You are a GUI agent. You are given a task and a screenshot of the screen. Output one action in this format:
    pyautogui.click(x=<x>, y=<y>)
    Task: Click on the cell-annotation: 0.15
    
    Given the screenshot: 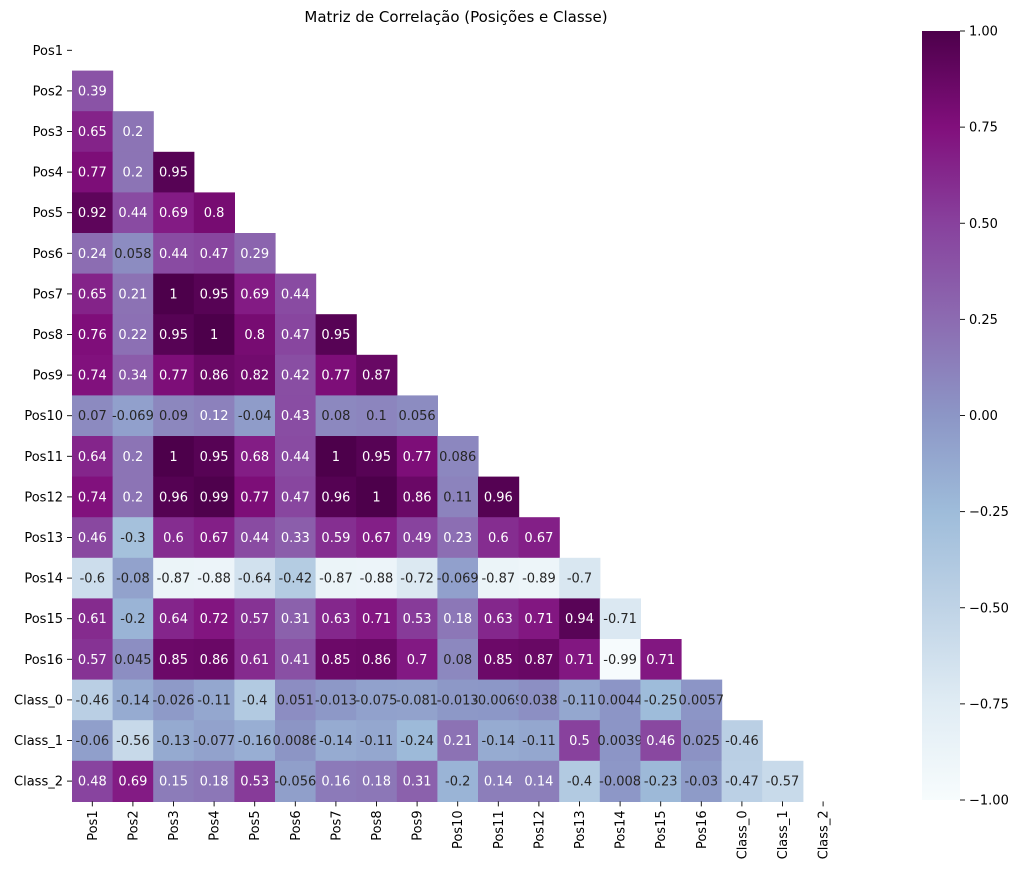 What is the action you would take?
    pyautogui.click(x=173, y=782)
    